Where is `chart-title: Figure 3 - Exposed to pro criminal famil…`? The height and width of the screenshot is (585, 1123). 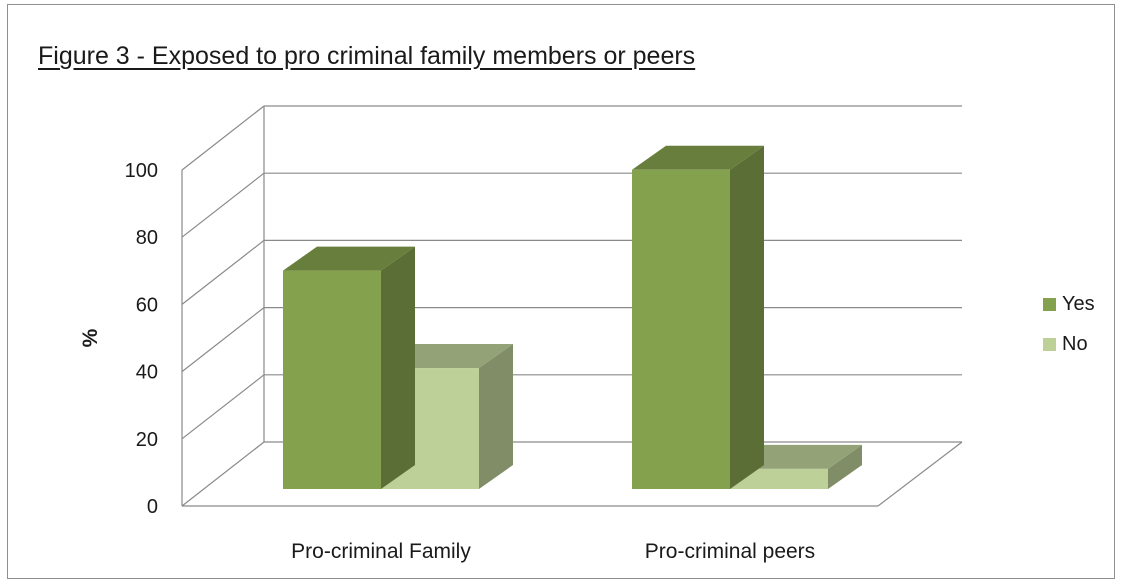 chart-title: Figure 3 - Exposed to pro criminal famil… is located at coordinates (367, 56).